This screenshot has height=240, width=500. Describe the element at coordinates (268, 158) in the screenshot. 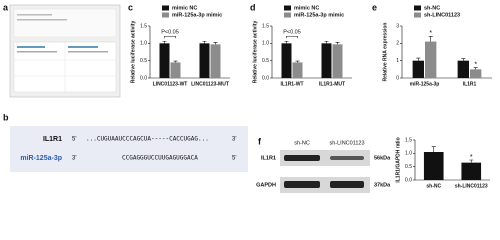

I see `protein-label: IL1R1` at that location.